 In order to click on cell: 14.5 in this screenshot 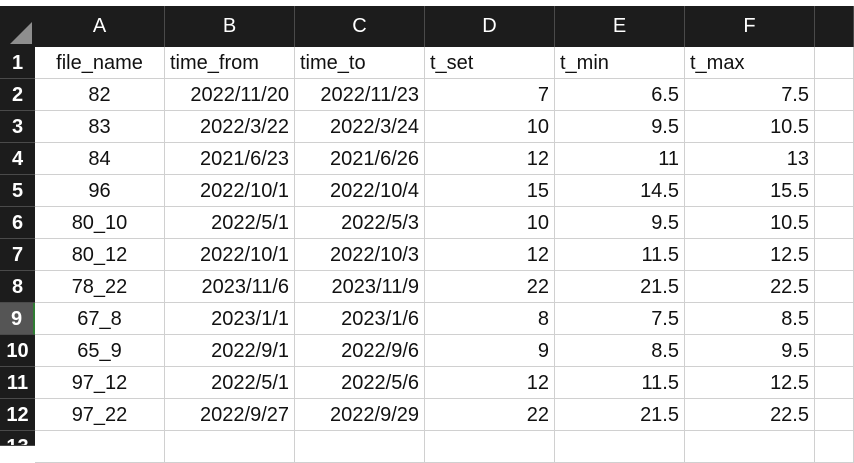, I will do `click(620, 191)`.